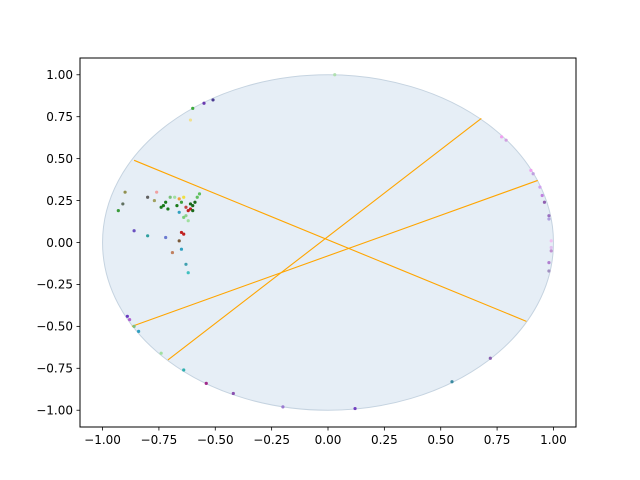 The height and width of the screenshot is (480, 640). What do you see at coordinates (54, 285) in the screenshot?
I see `y-tick-label: −0.25` at bounding box center [54, 285].